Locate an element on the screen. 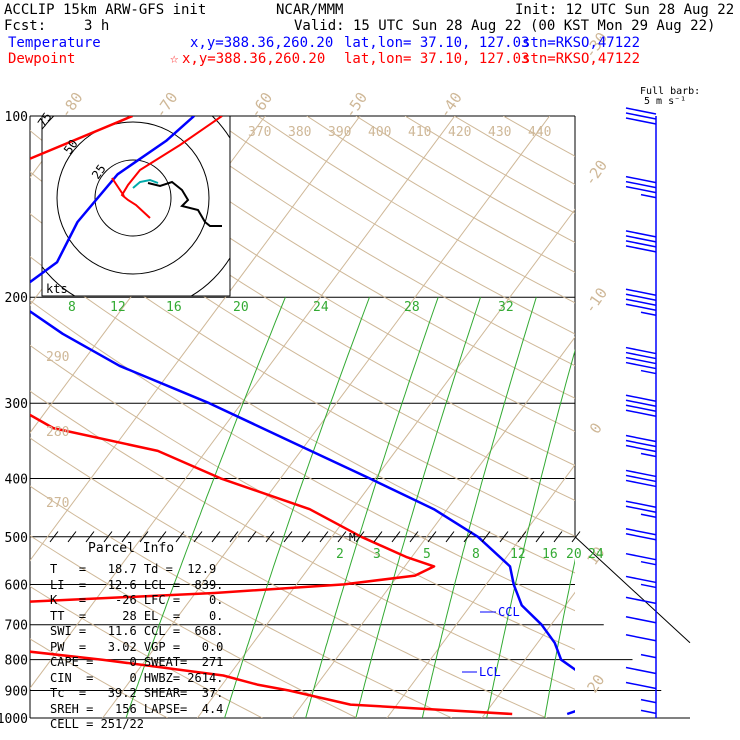 This screenshot has width=740, height=740. parcel-row: T = 18.7 Td = 12.9 is located at coordinates (133, 569).